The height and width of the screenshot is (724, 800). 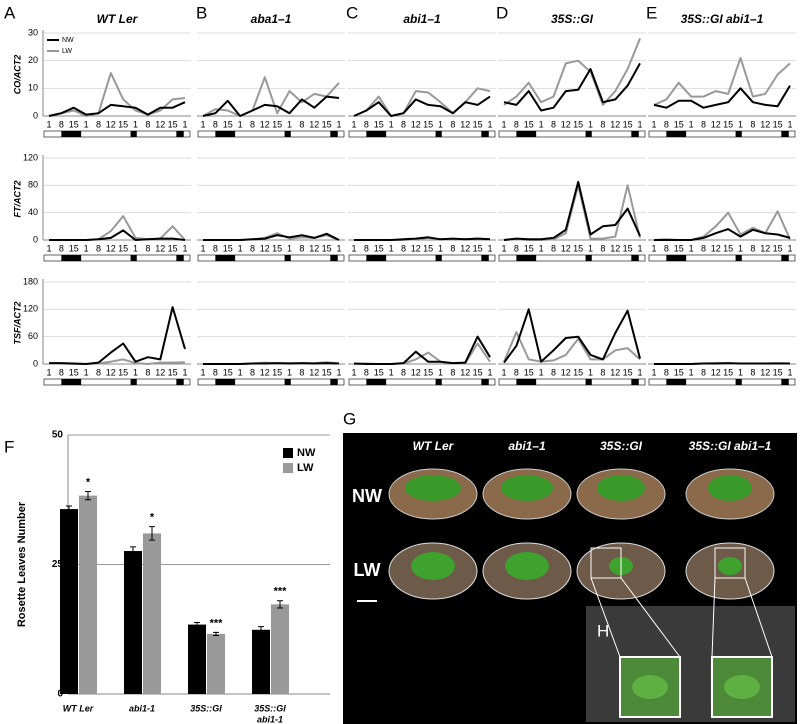 I want to click on panel-label: D, so click(x=502, y=12).